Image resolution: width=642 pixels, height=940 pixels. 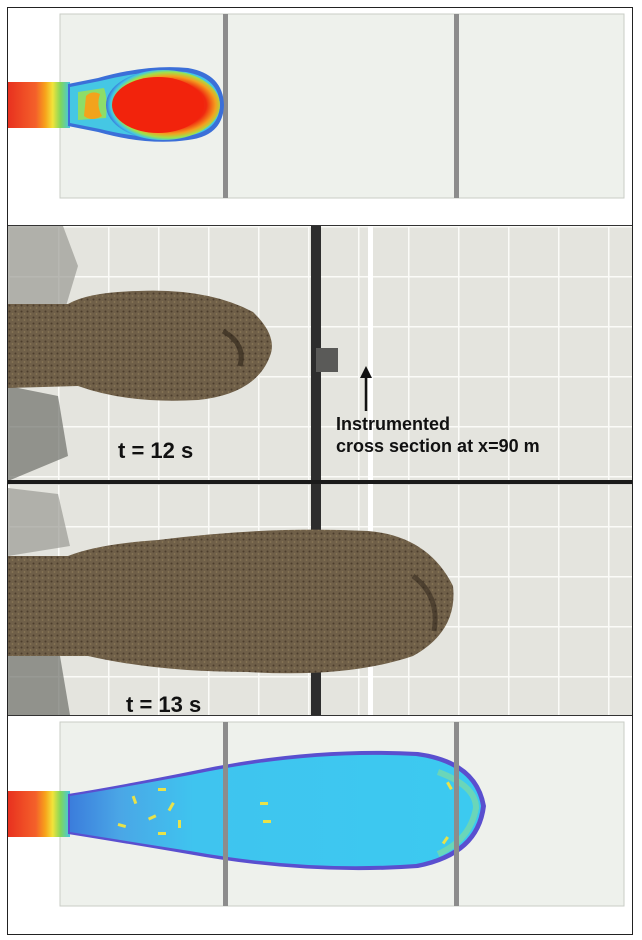 What do you see at coordinates (393, 424) in the screenshot?
I see `annotation-line-1: Instrumented` at bounding box center [393, 424].